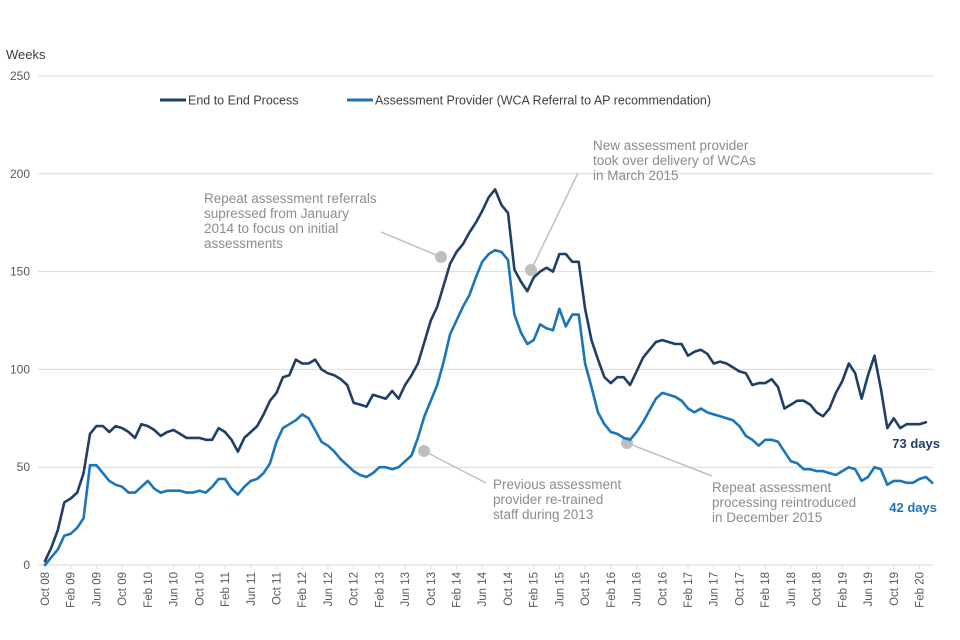 The height and width of the screenshot is (640, 960). Describe the element at coordinates (149, 590) in the screenshot. I see `x-tick-label: Feb 10` at that location.